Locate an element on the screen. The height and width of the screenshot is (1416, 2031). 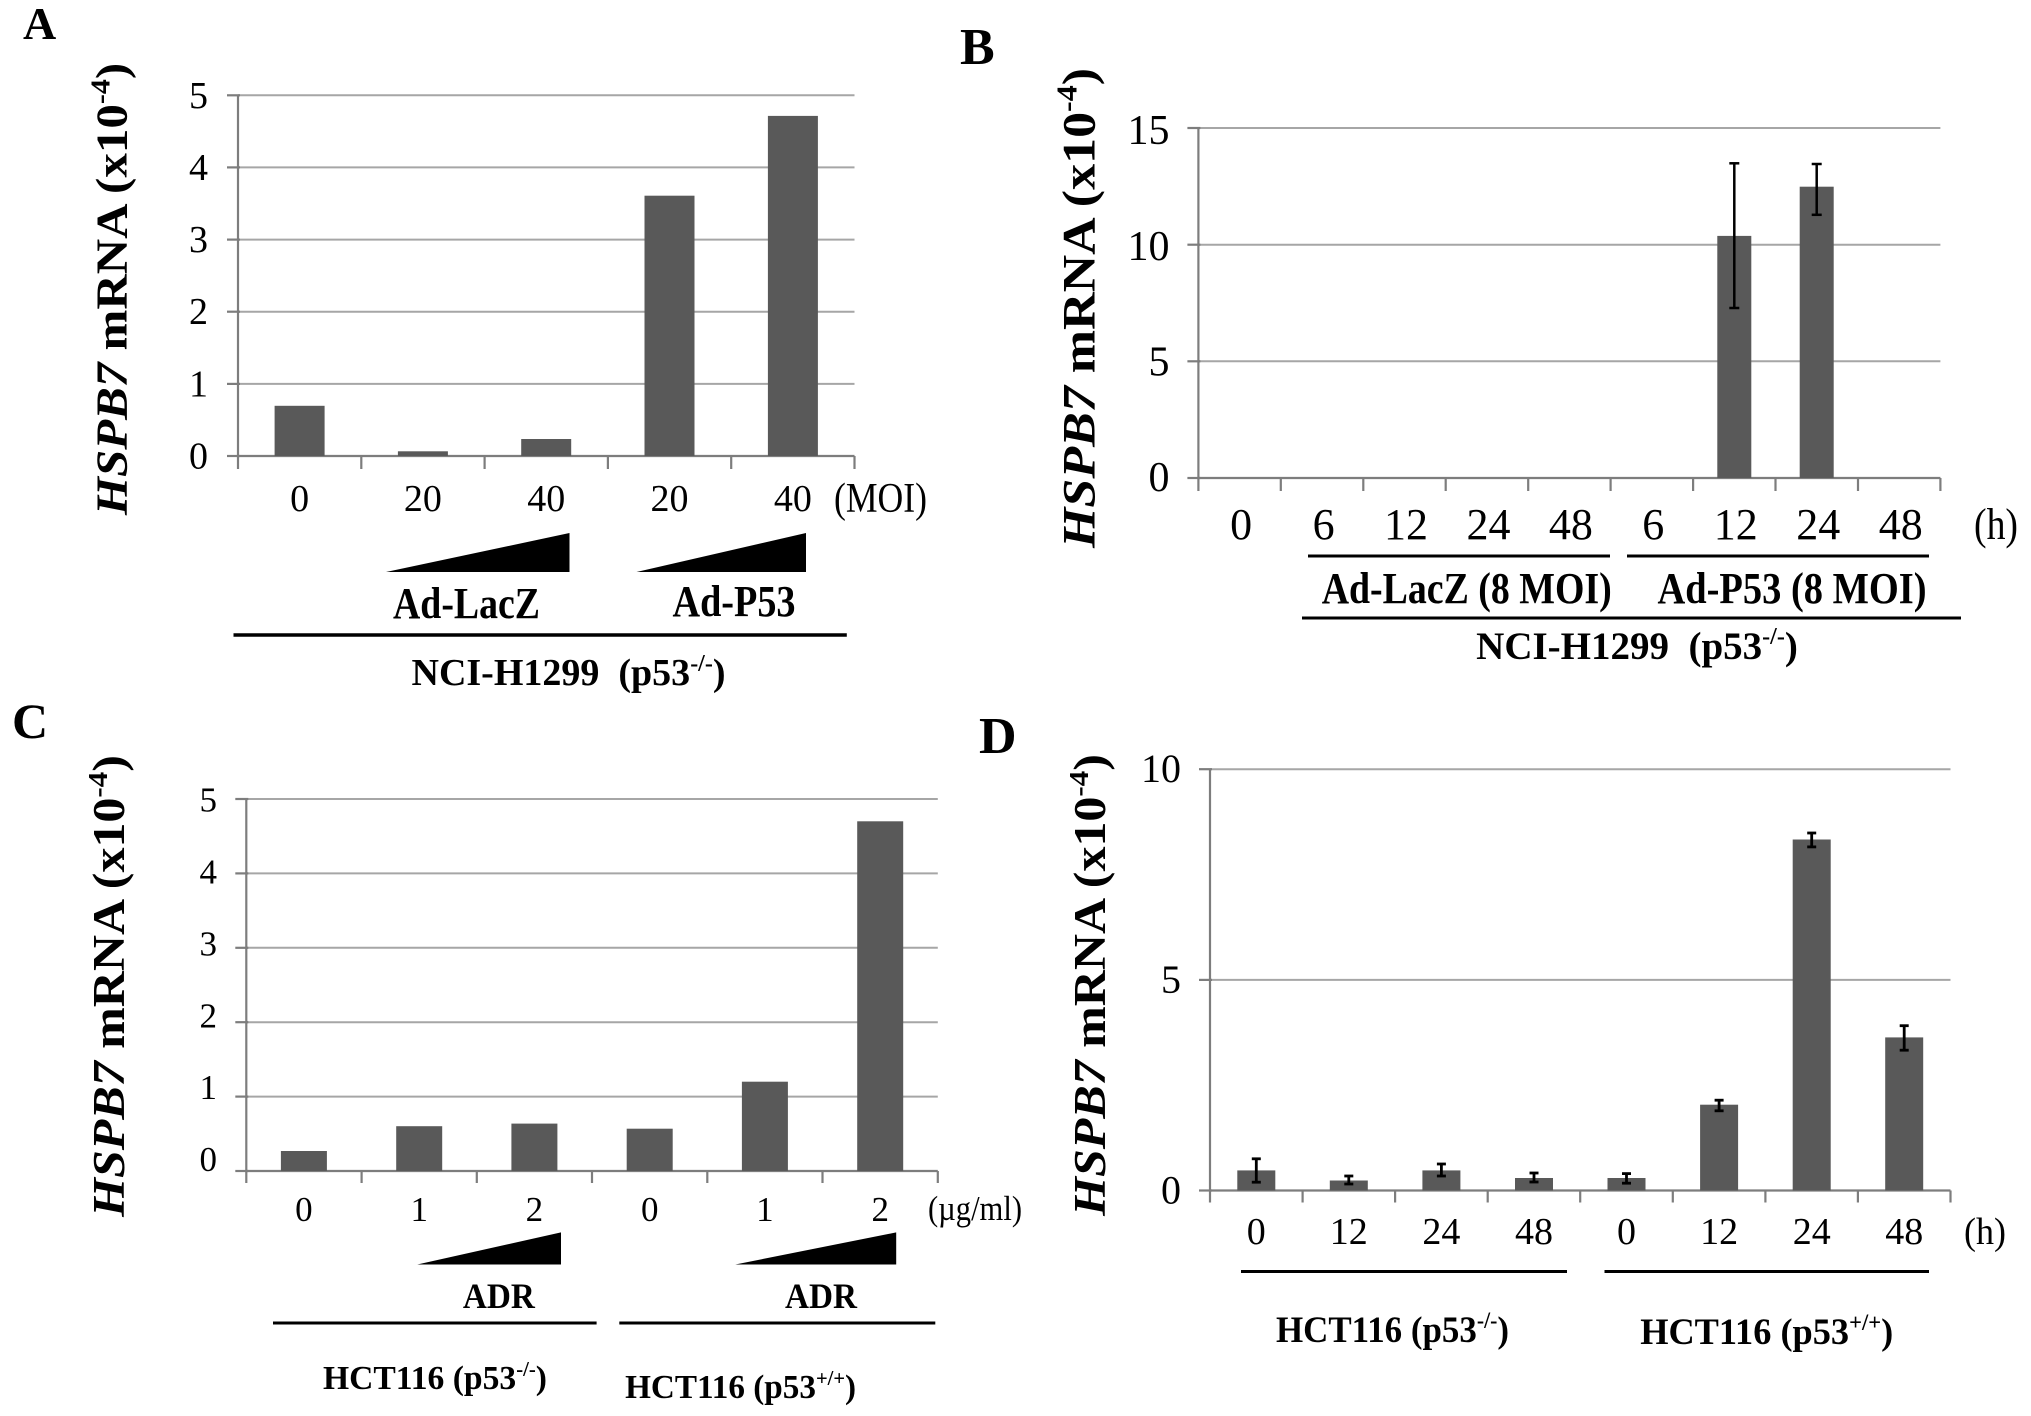
svg-text: C is located at coordinates (30, 721).